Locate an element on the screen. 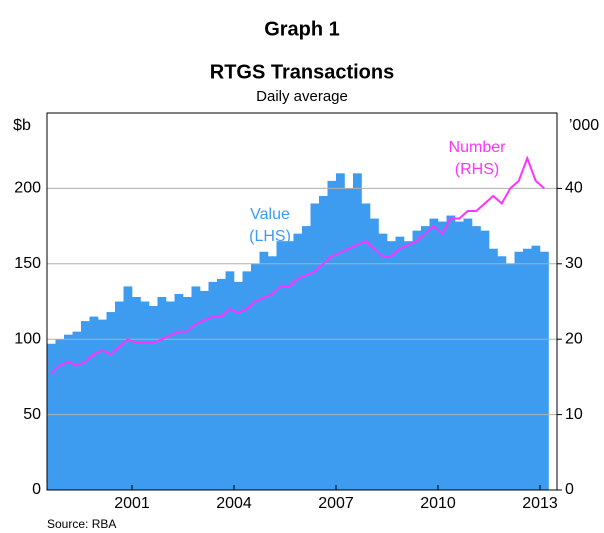  source: Source: RBA is located at coordinates (81, 524).